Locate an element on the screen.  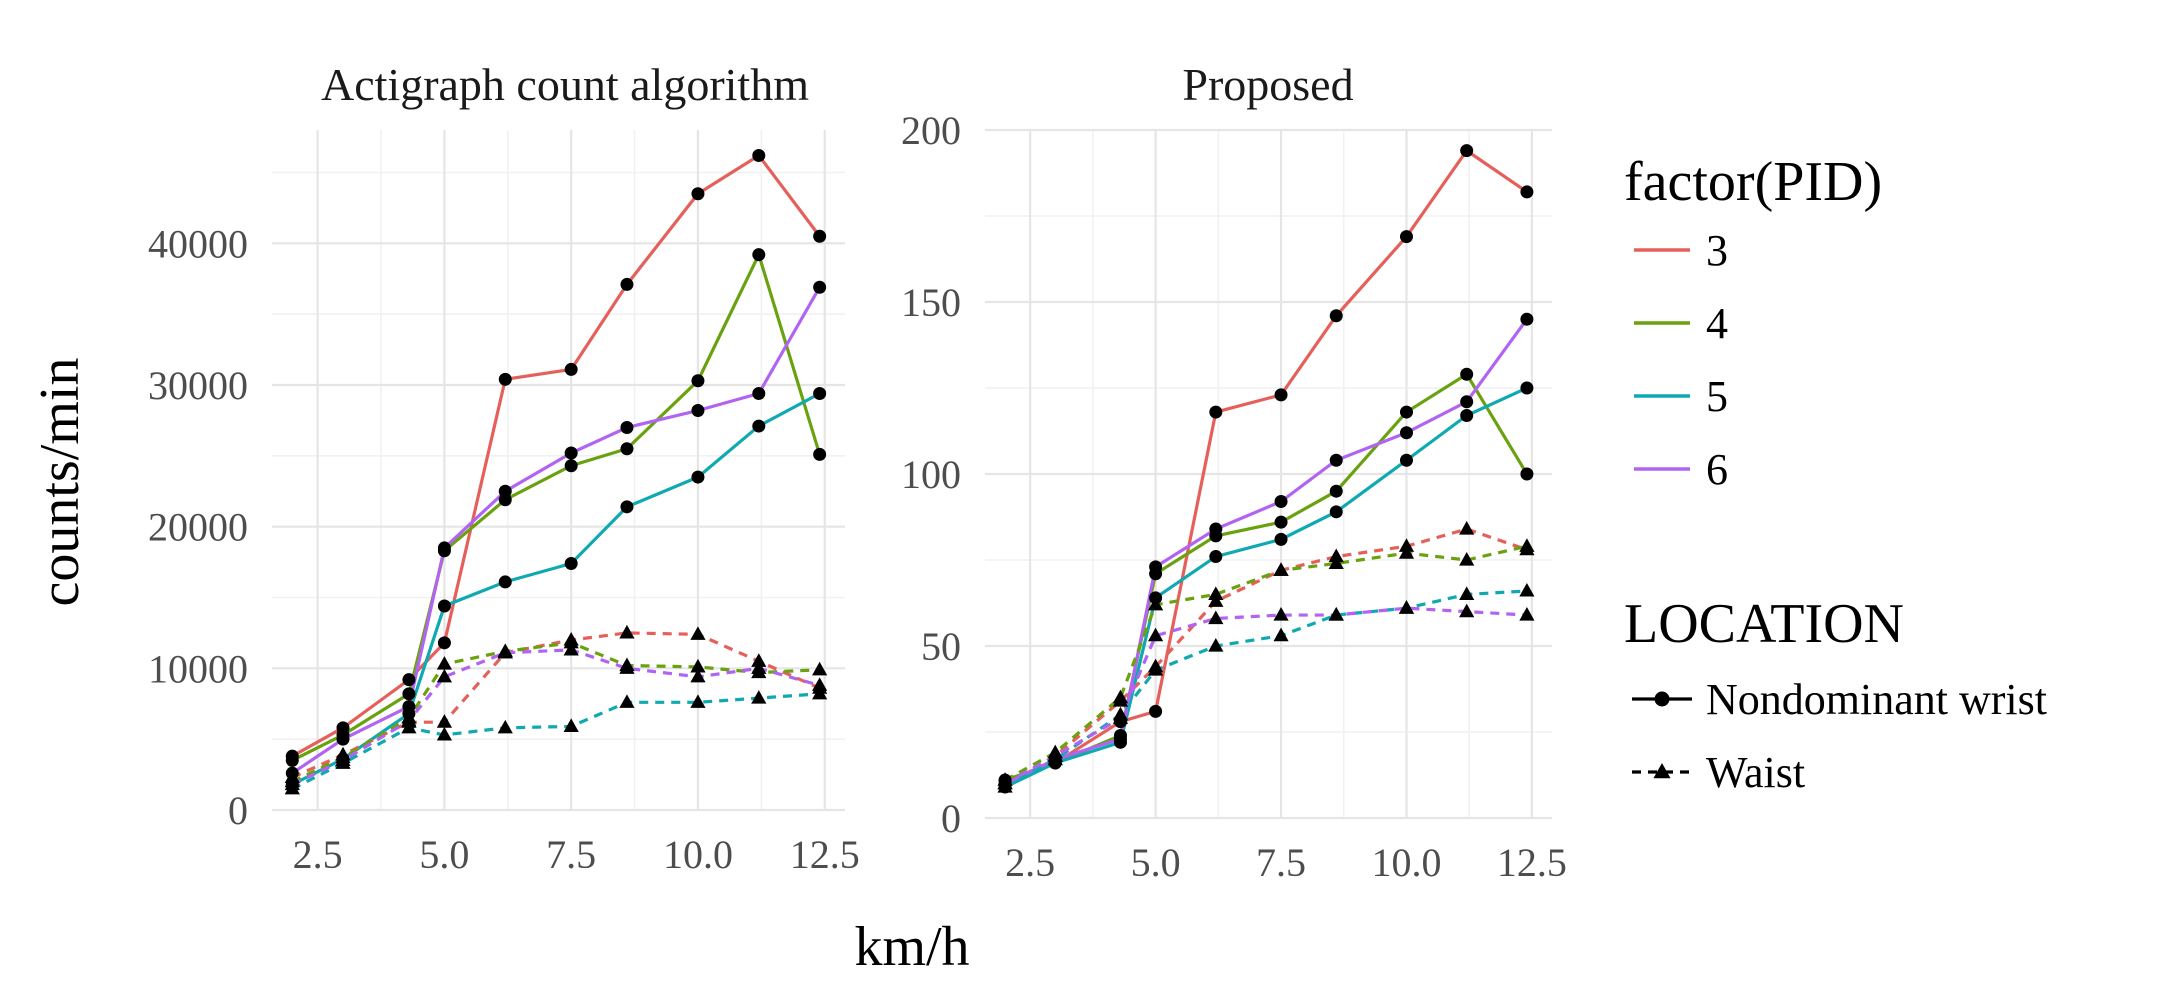
series-line-pid-6-wrist is located at coordinates (1266, 551).